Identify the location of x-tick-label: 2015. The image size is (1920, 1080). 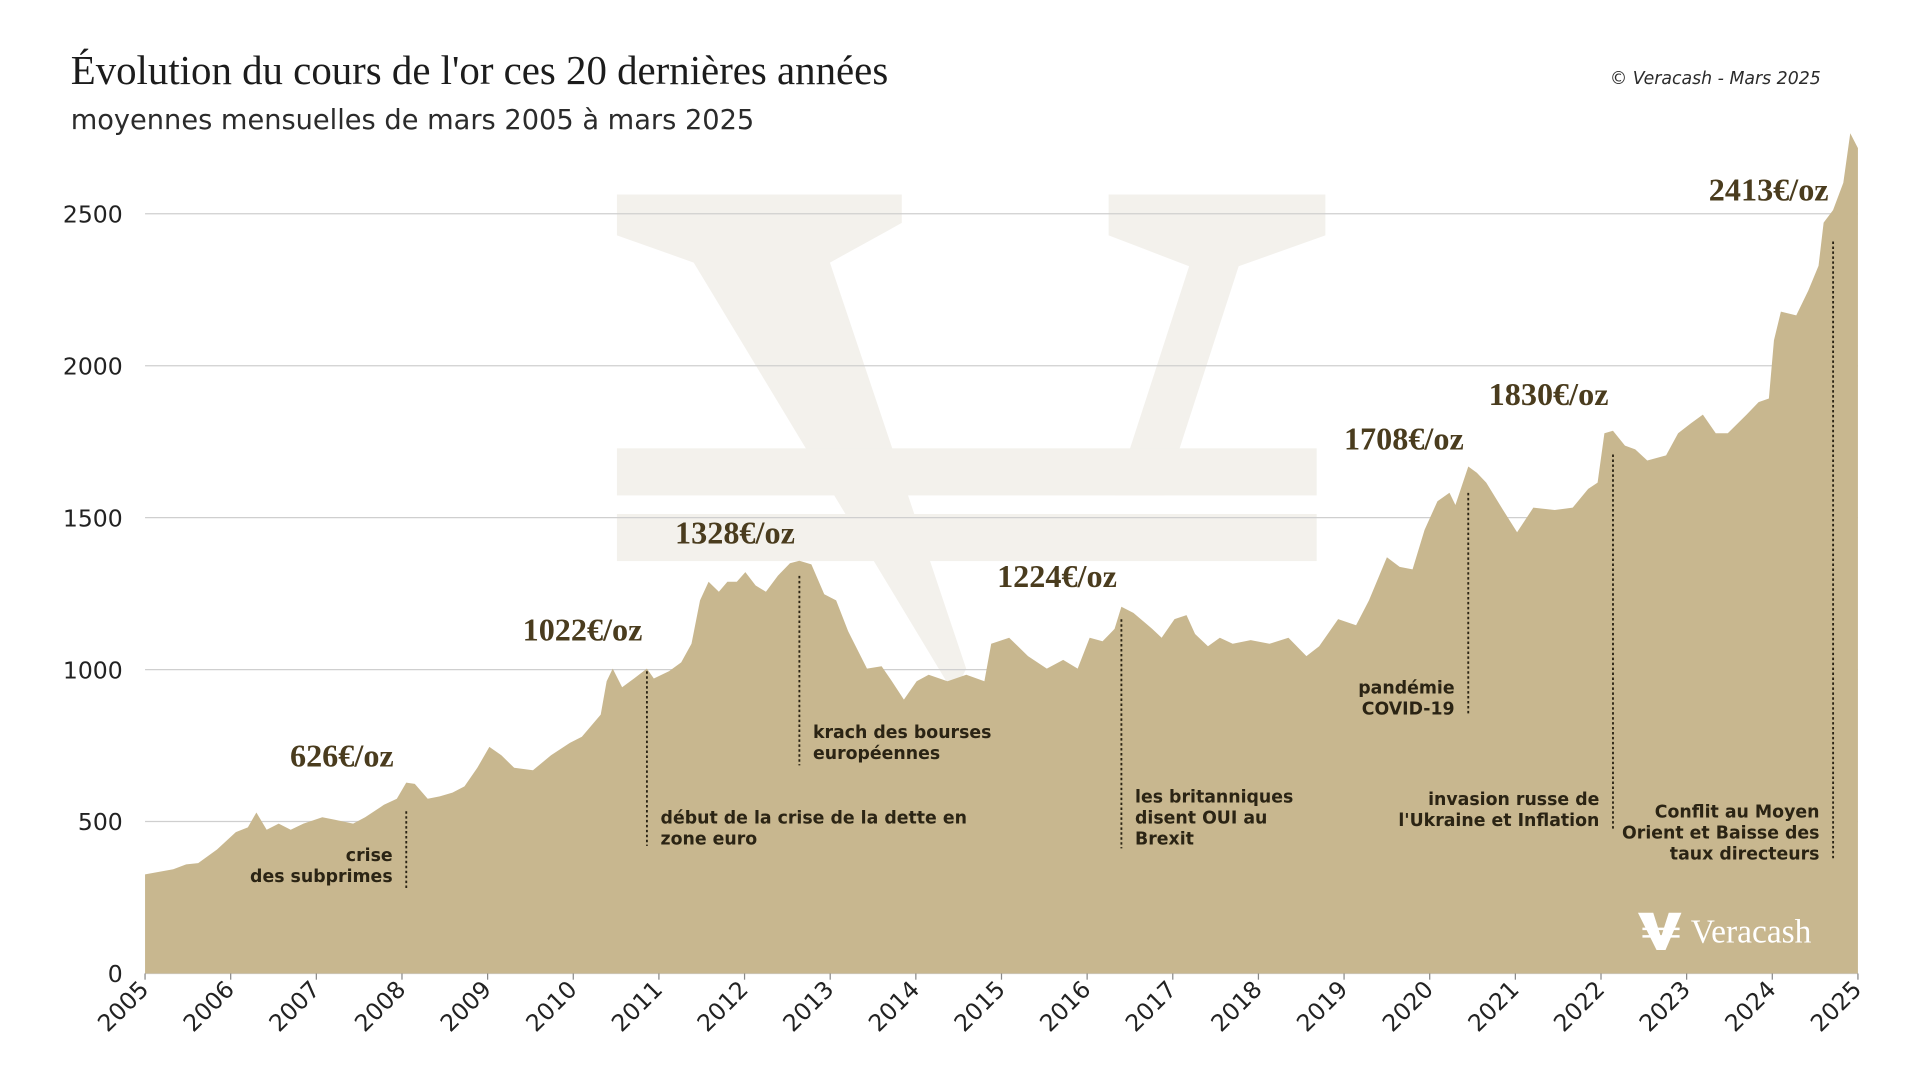
(980, 1006).